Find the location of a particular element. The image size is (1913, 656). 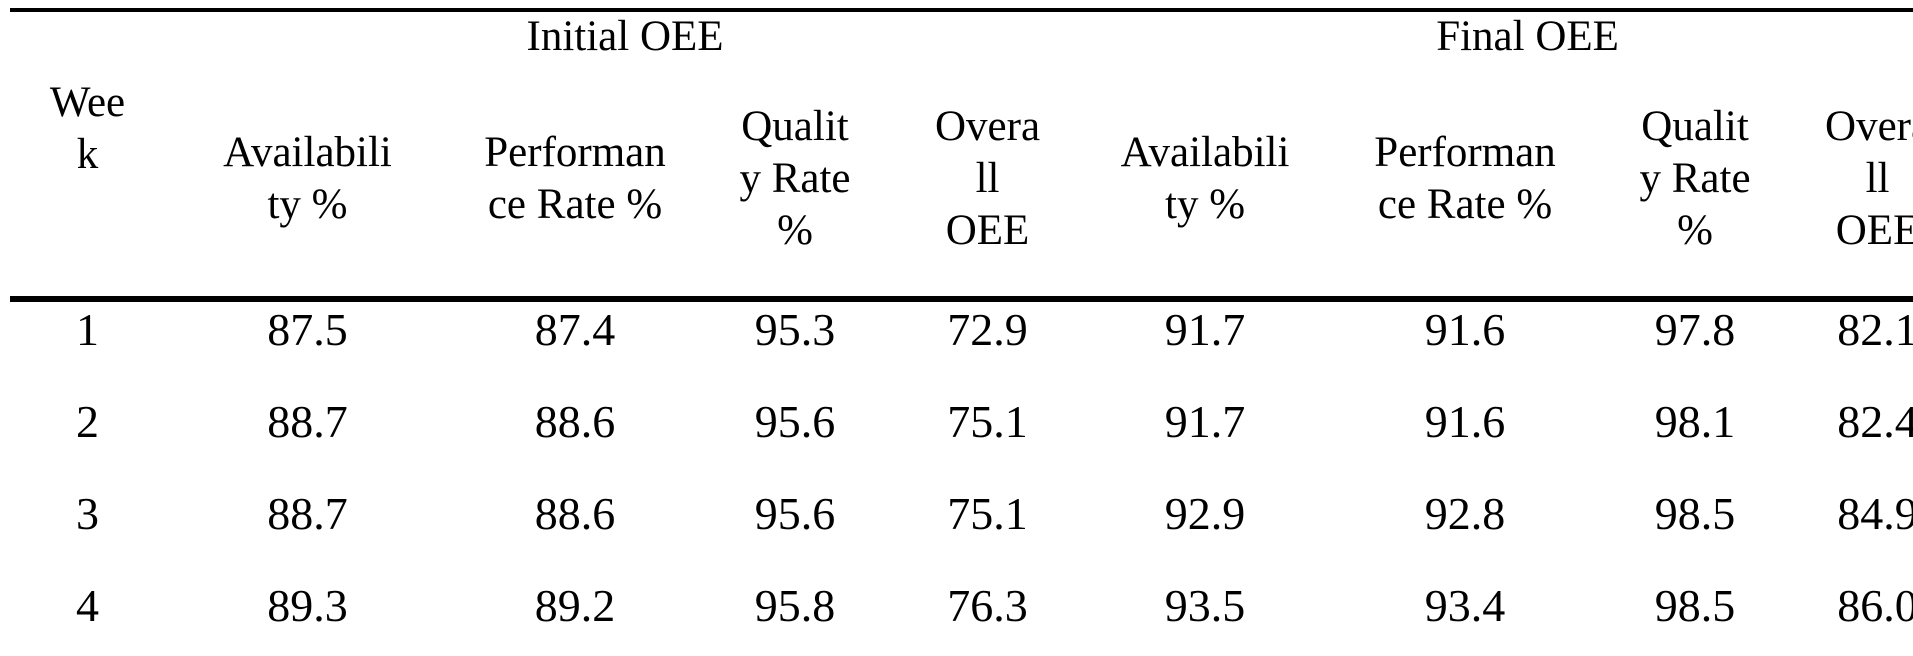

cell-final-quality-rate: 98.1 is located at coordinates (1695, 421).